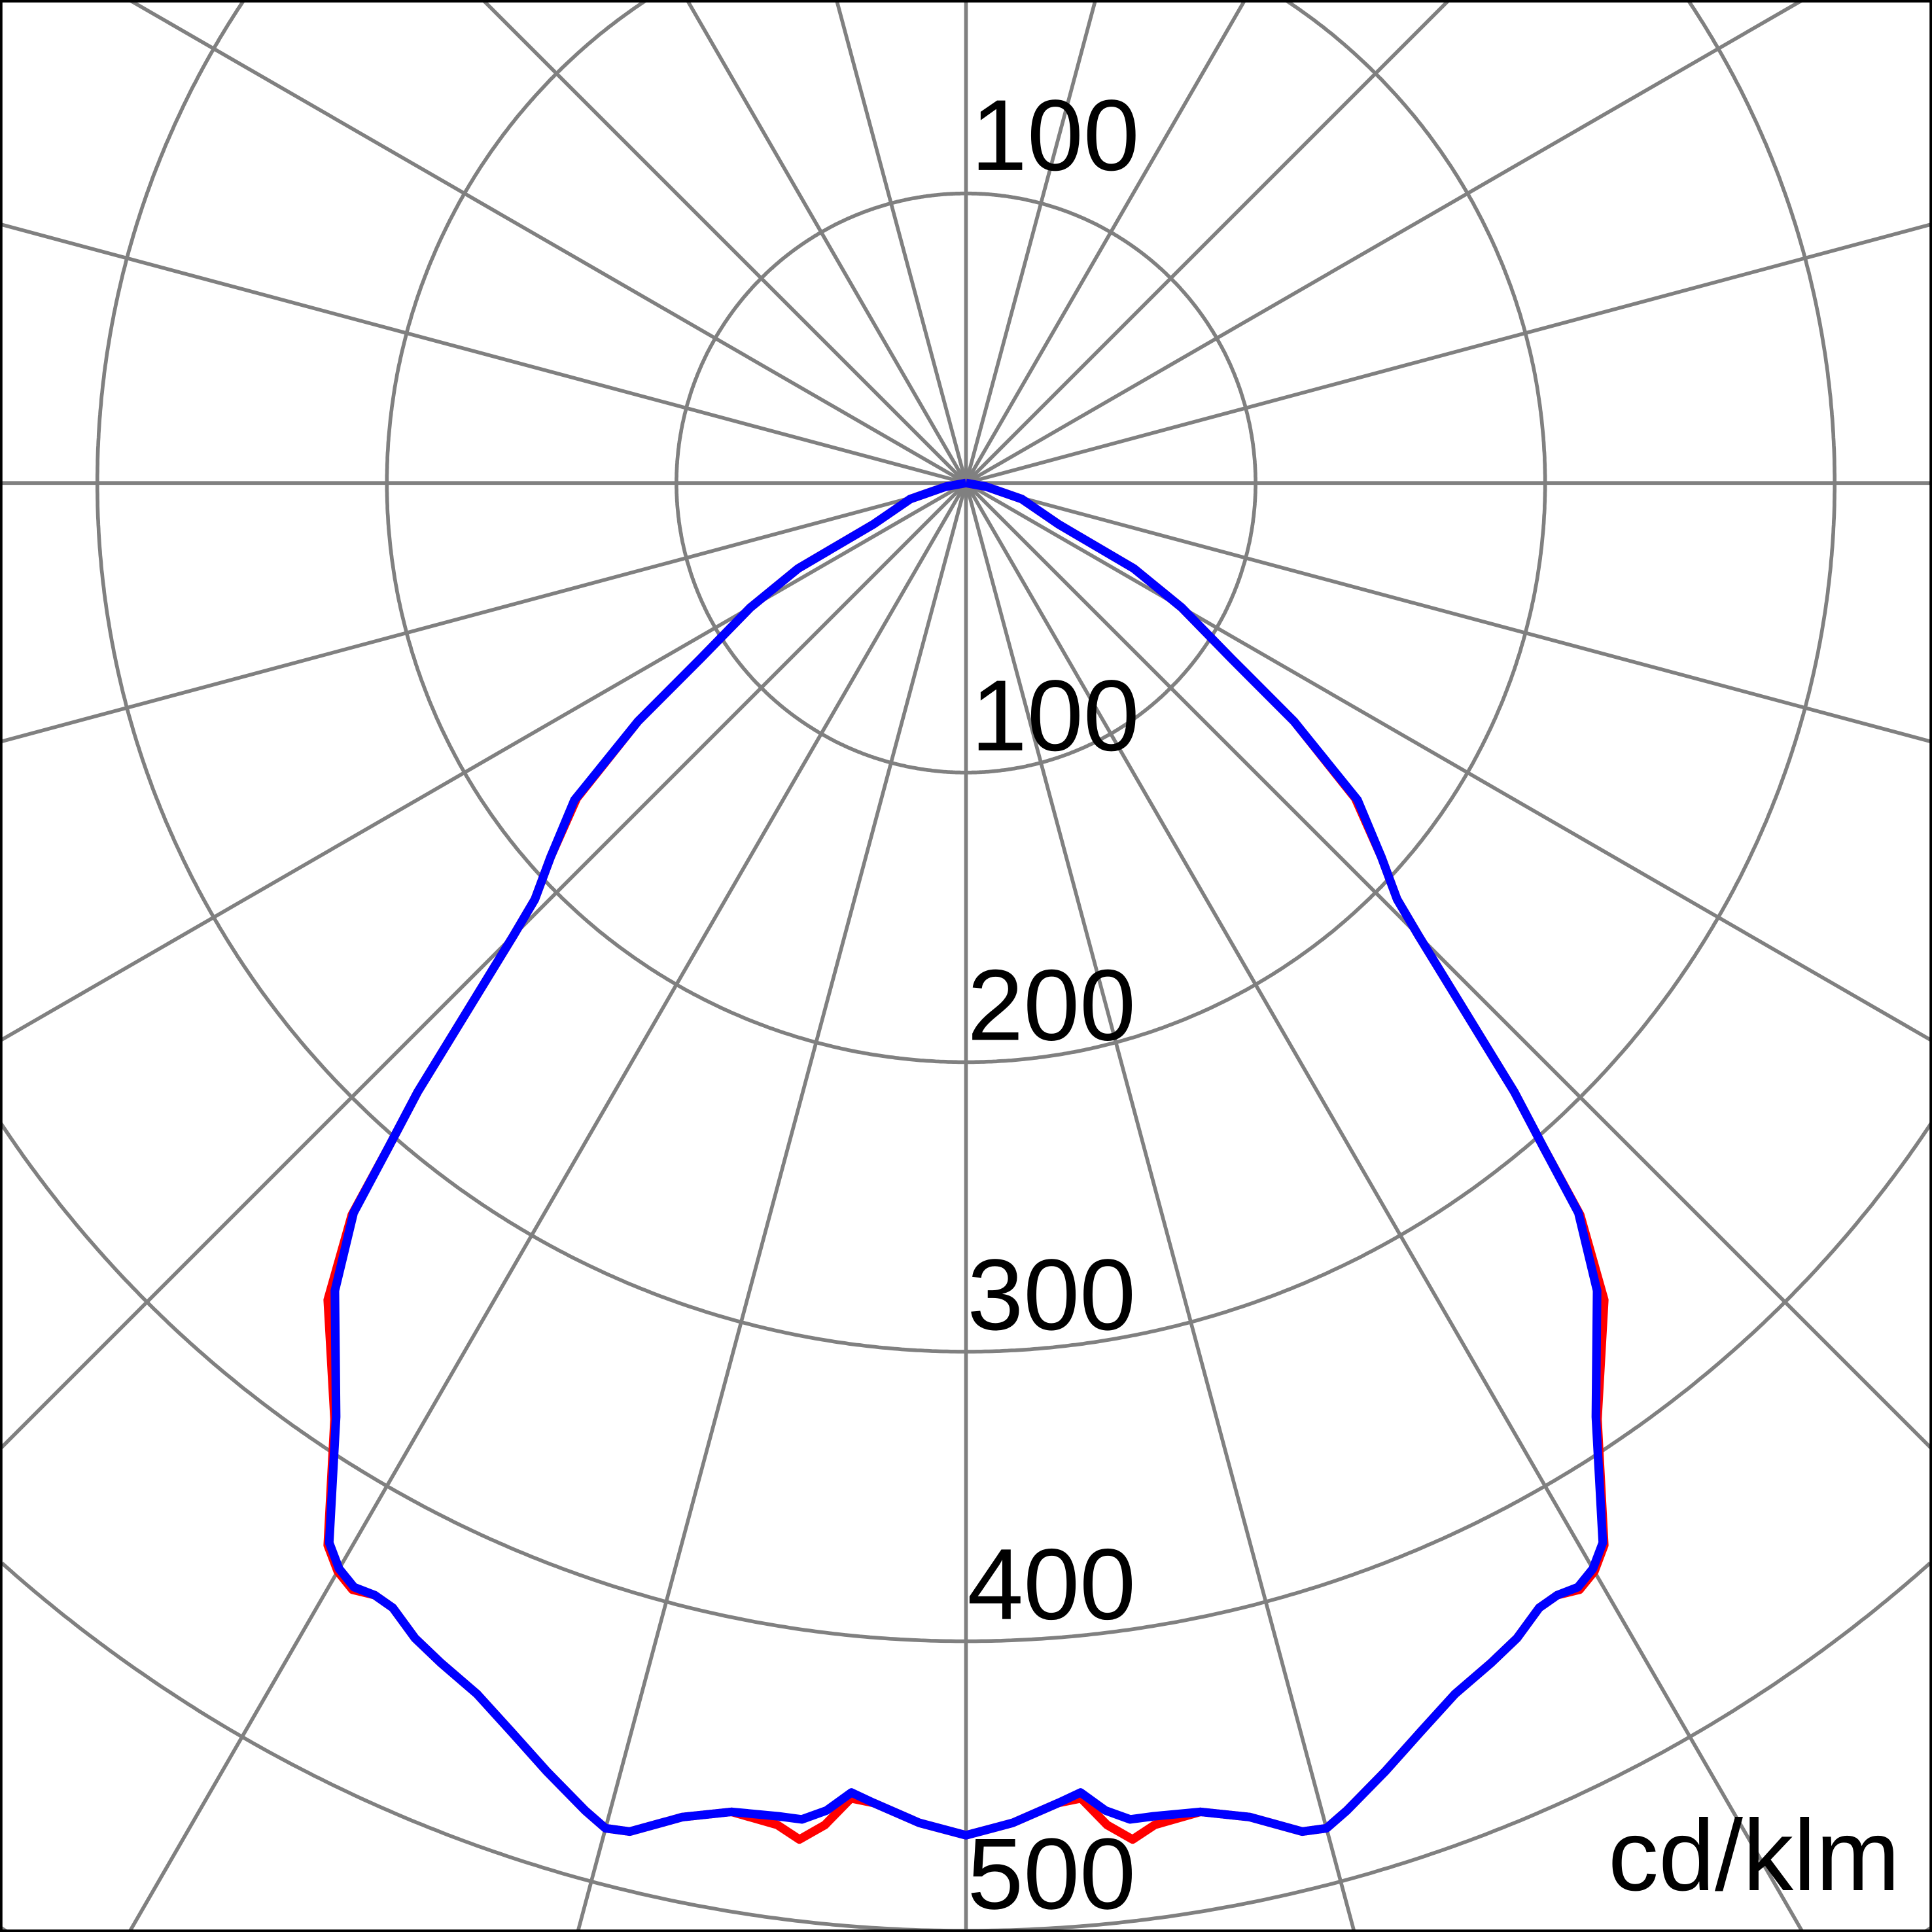 Image resolution: width=1932 pixels, height=1932 pixels. Describe the element at coordinates (1754, 1855) in the screenshot. I see `unit-label: cd/klm` at that location.